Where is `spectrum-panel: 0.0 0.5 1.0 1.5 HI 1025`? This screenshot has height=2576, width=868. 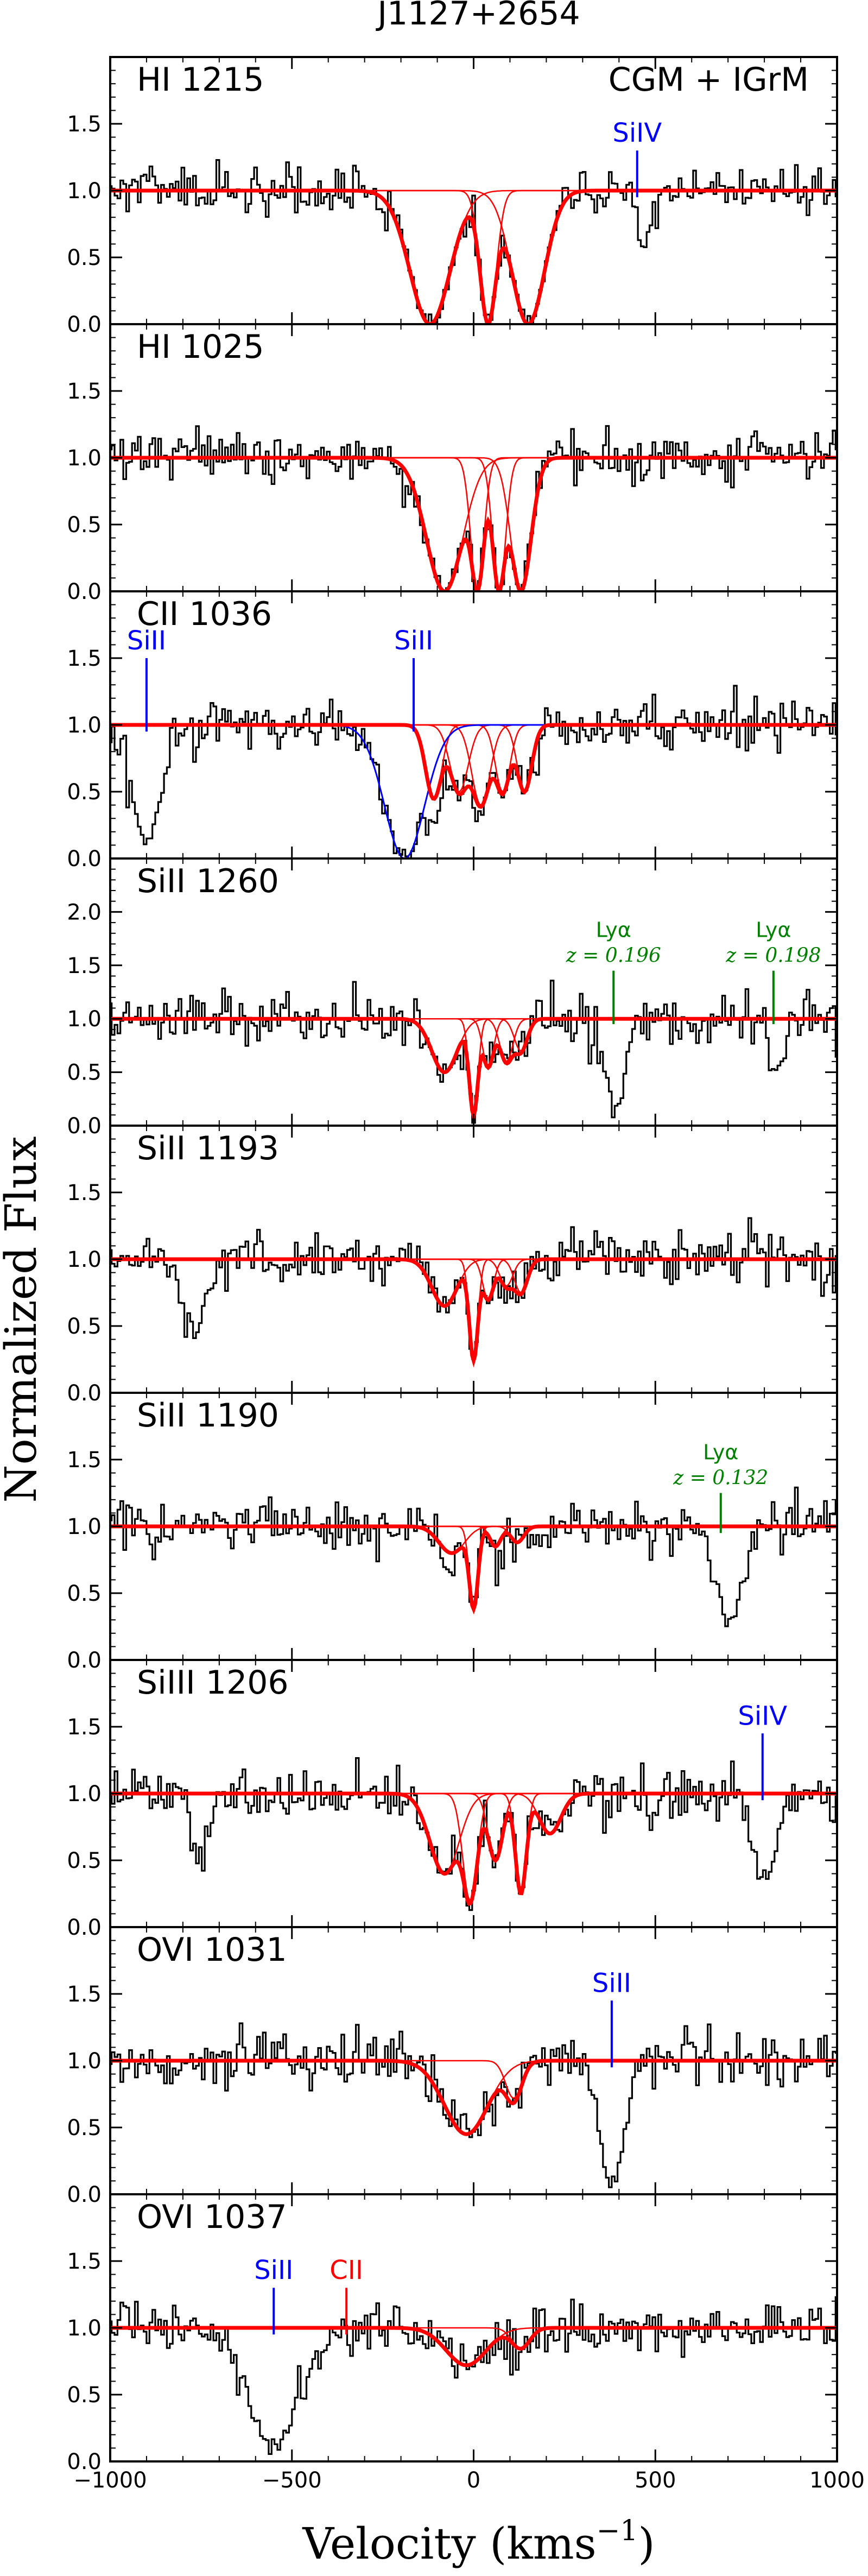
spectrum-panel: 0.0 0.5 1.0 1.5 HI 1025 is located at coordinates (452, 464).